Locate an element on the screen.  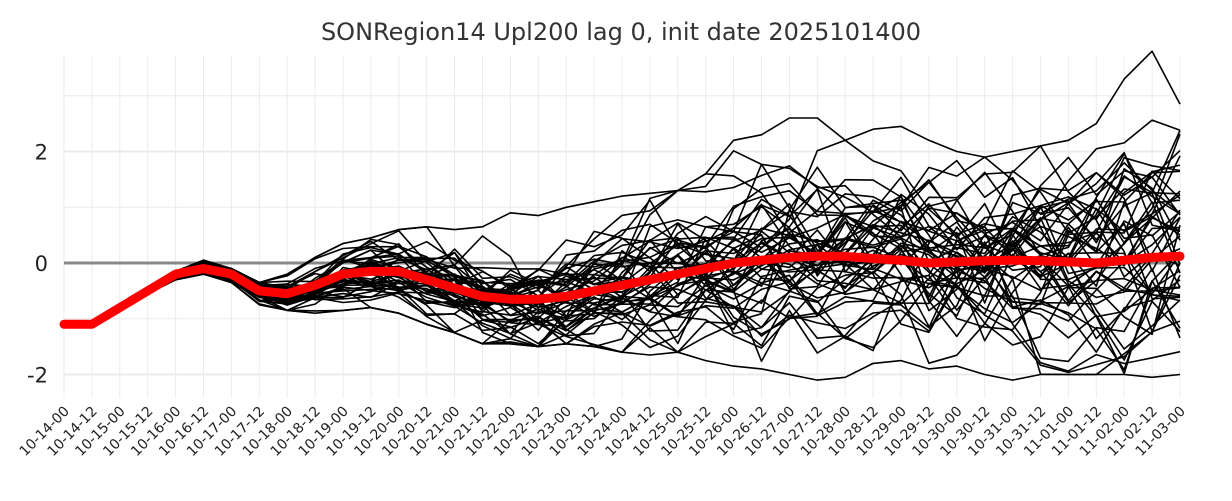
y-tick-labels: -2 0 2 is located at coordinates (37, 264).